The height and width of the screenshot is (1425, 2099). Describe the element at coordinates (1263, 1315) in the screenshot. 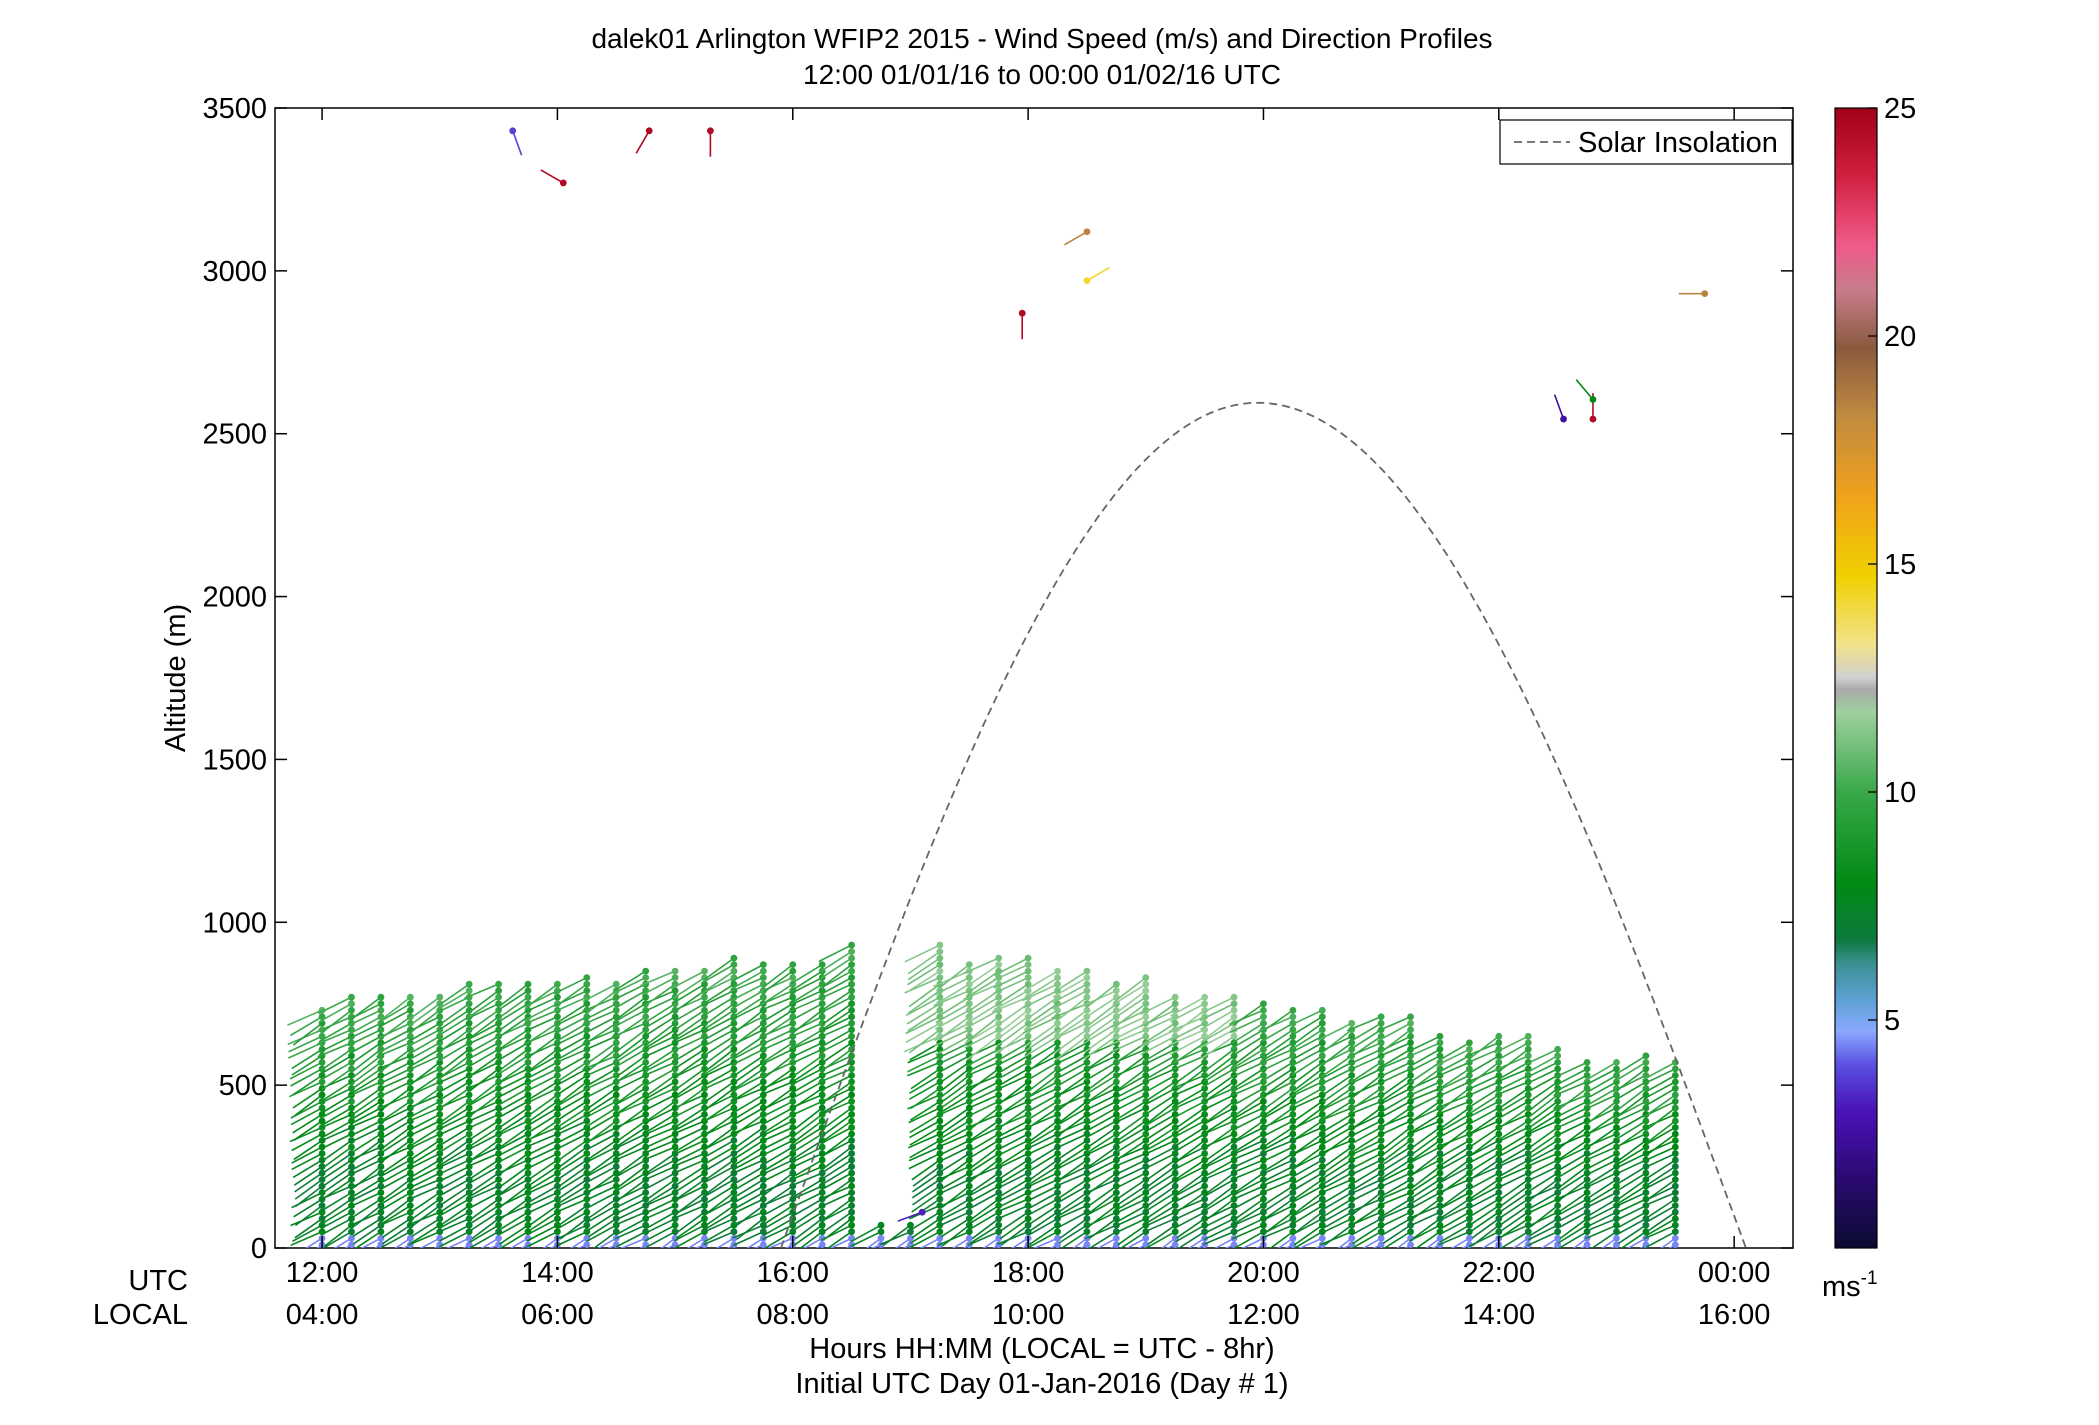

I see `x-tick-label-local: 12:00` at that location.